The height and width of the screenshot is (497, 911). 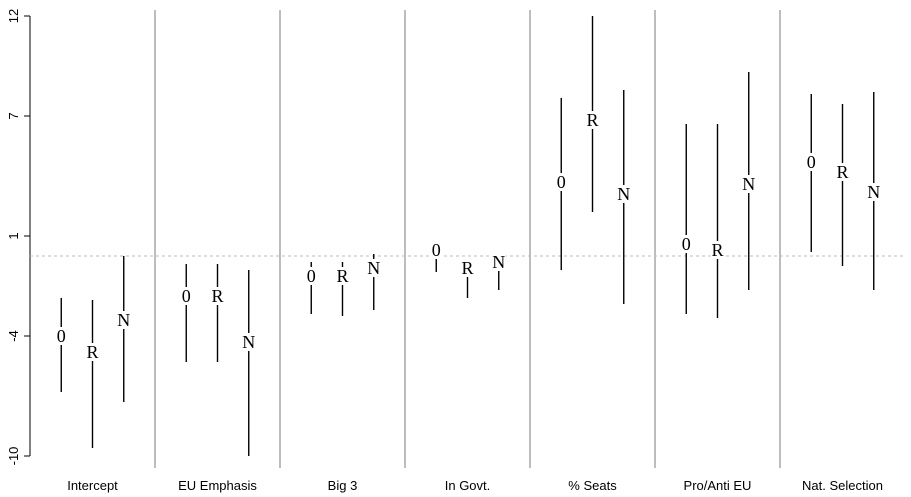 I want to click on y-tick-label: 7, so click(x=13, y=115).